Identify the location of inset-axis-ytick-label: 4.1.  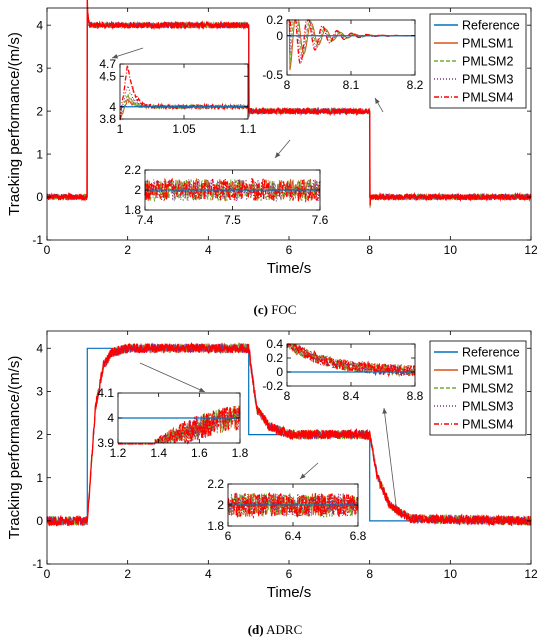
(105, 393).